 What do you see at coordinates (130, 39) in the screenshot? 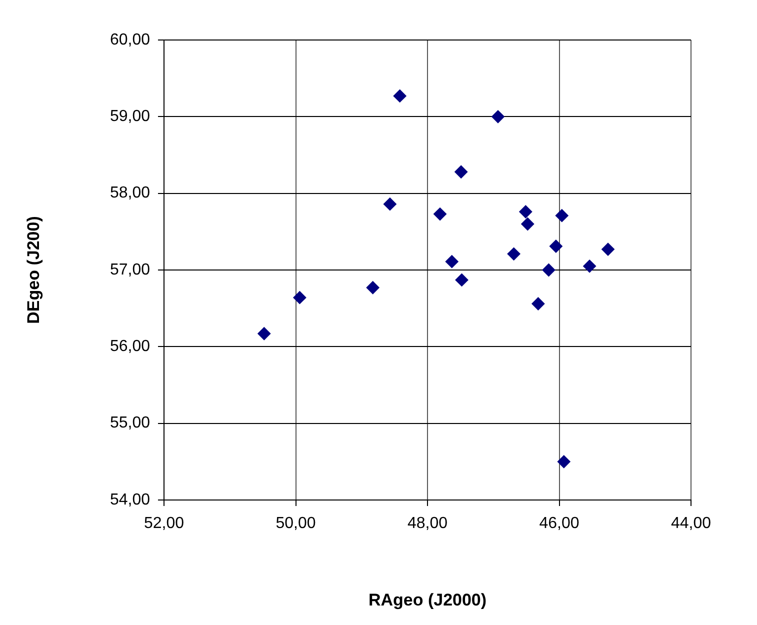
I see `y-tick-label: 60,00` at bounding box center [130, 39].